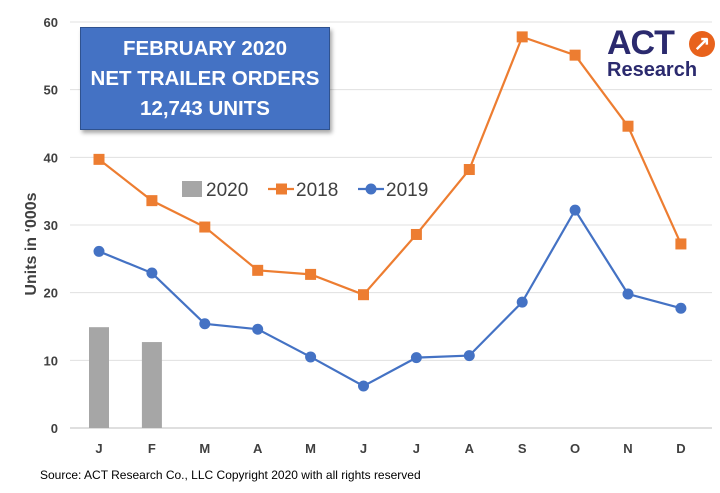 The height and width of the screenshot is (493, 720). Describe the element at coordinates (205, 108) in the screenshot. I see `title-line-3: 12,743 UNITS` at that location.